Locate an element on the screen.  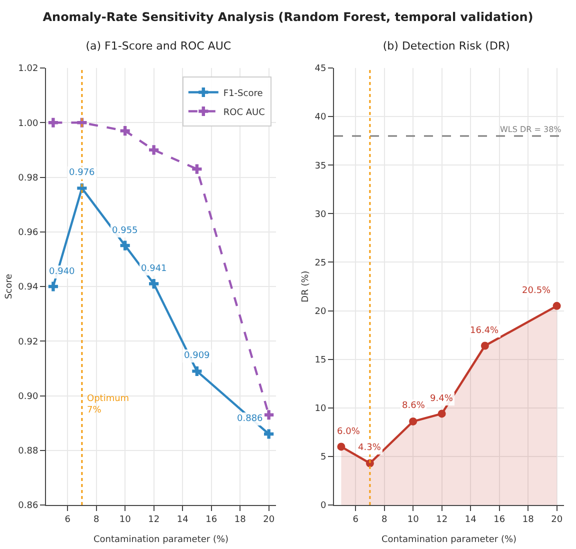
y-tick-label: 30 is located at coordinates (320, 215).